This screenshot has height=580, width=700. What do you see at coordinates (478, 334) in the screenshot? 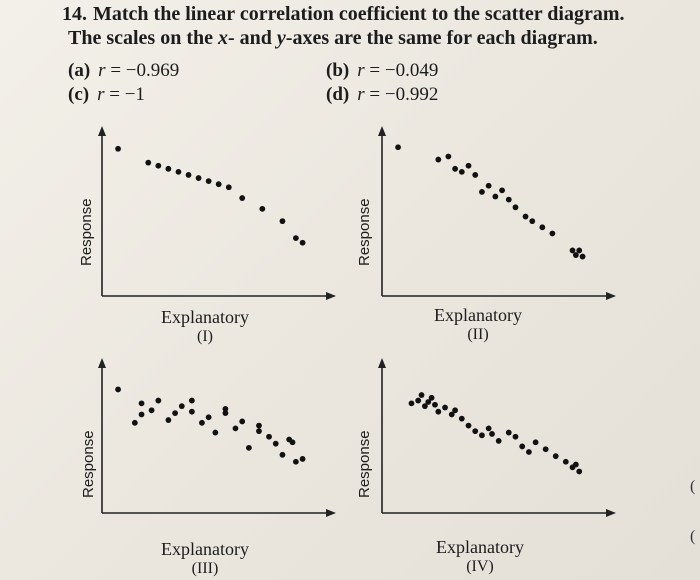
I see `panel-numeral: (II)` at bounding box center [478, 334].